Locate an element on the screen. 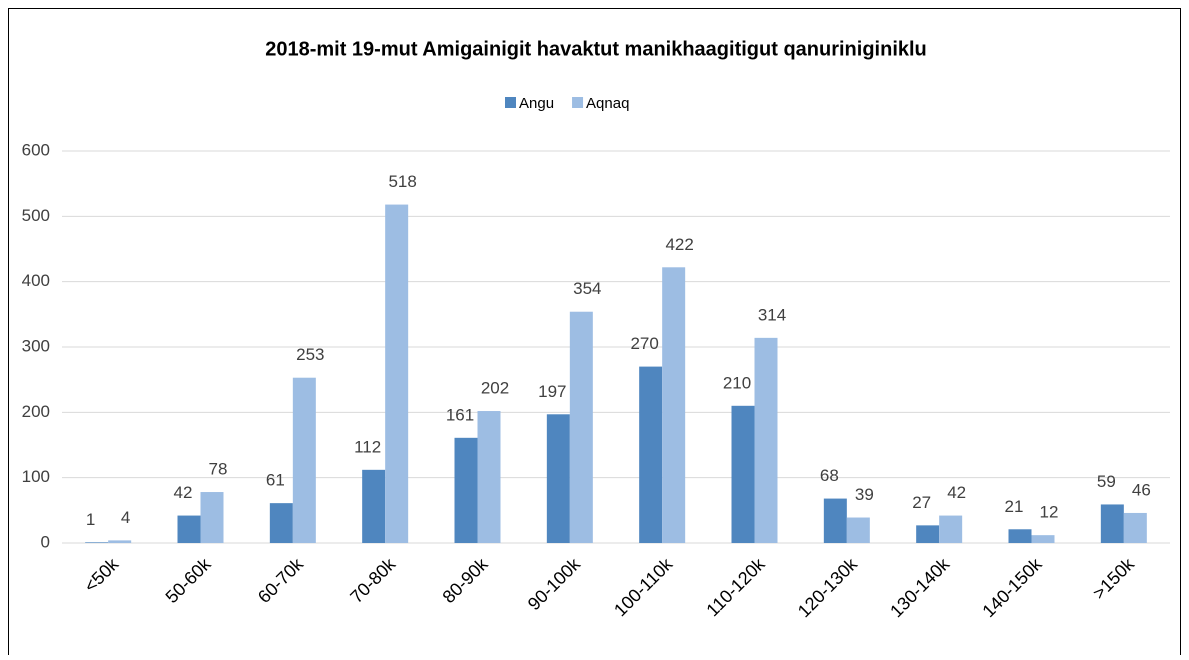 This screenshot has width=1189, height=660. legend-label: Angu is located at coordinates (536, 103).